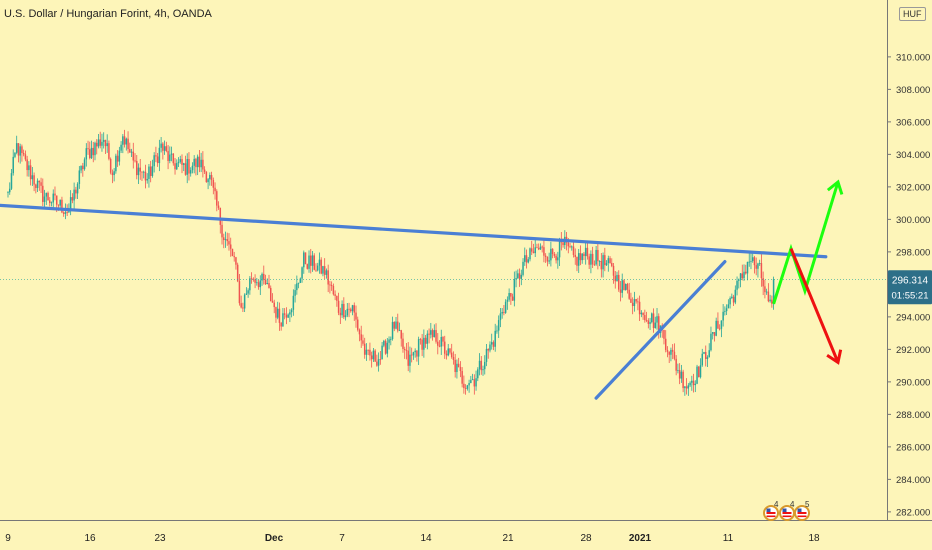  What do you see at coordinates (771, 513) in the screenshot?
I see `us-flag-icon` at bounding box center [771, 513].